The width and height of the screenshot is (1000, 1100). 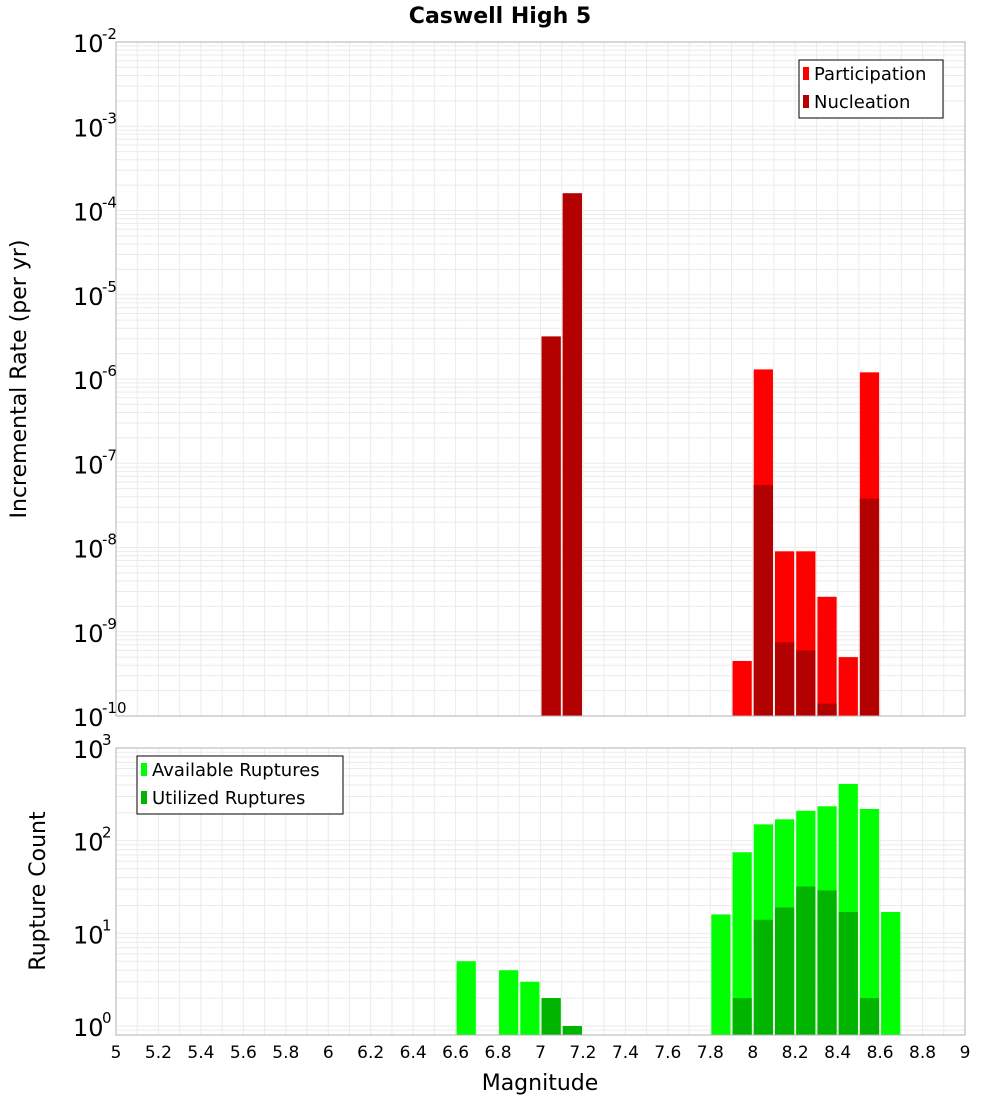 What do you see at coordinates (862, 102) in the screenshot?
I see `legend-label: Nucleation` at bounding box center [862, 102].